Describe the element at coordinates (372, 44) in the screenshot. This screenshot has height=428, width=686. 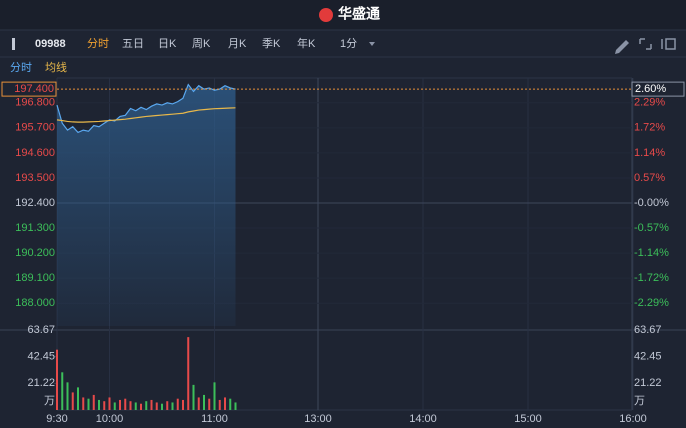
I see `dropdown-arrow` at that location.